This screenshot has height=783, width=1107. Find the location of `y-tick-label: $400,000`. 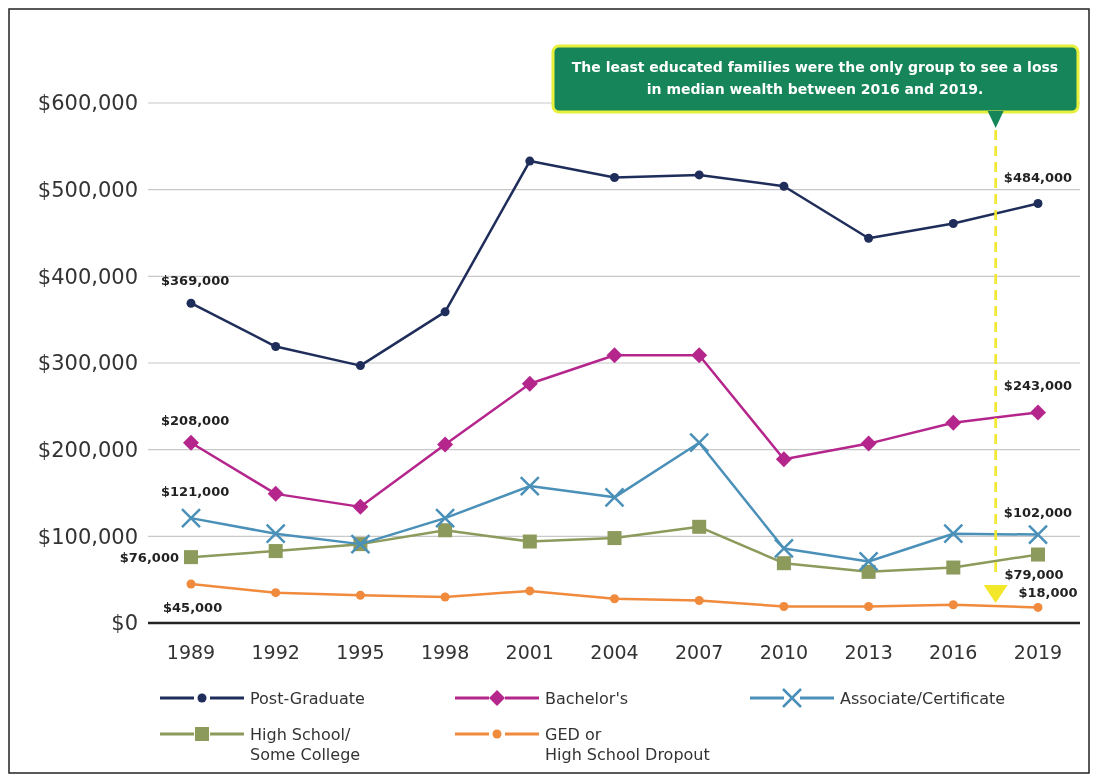

y-tick-label: $400,000 is located at coordinates (87, 276).